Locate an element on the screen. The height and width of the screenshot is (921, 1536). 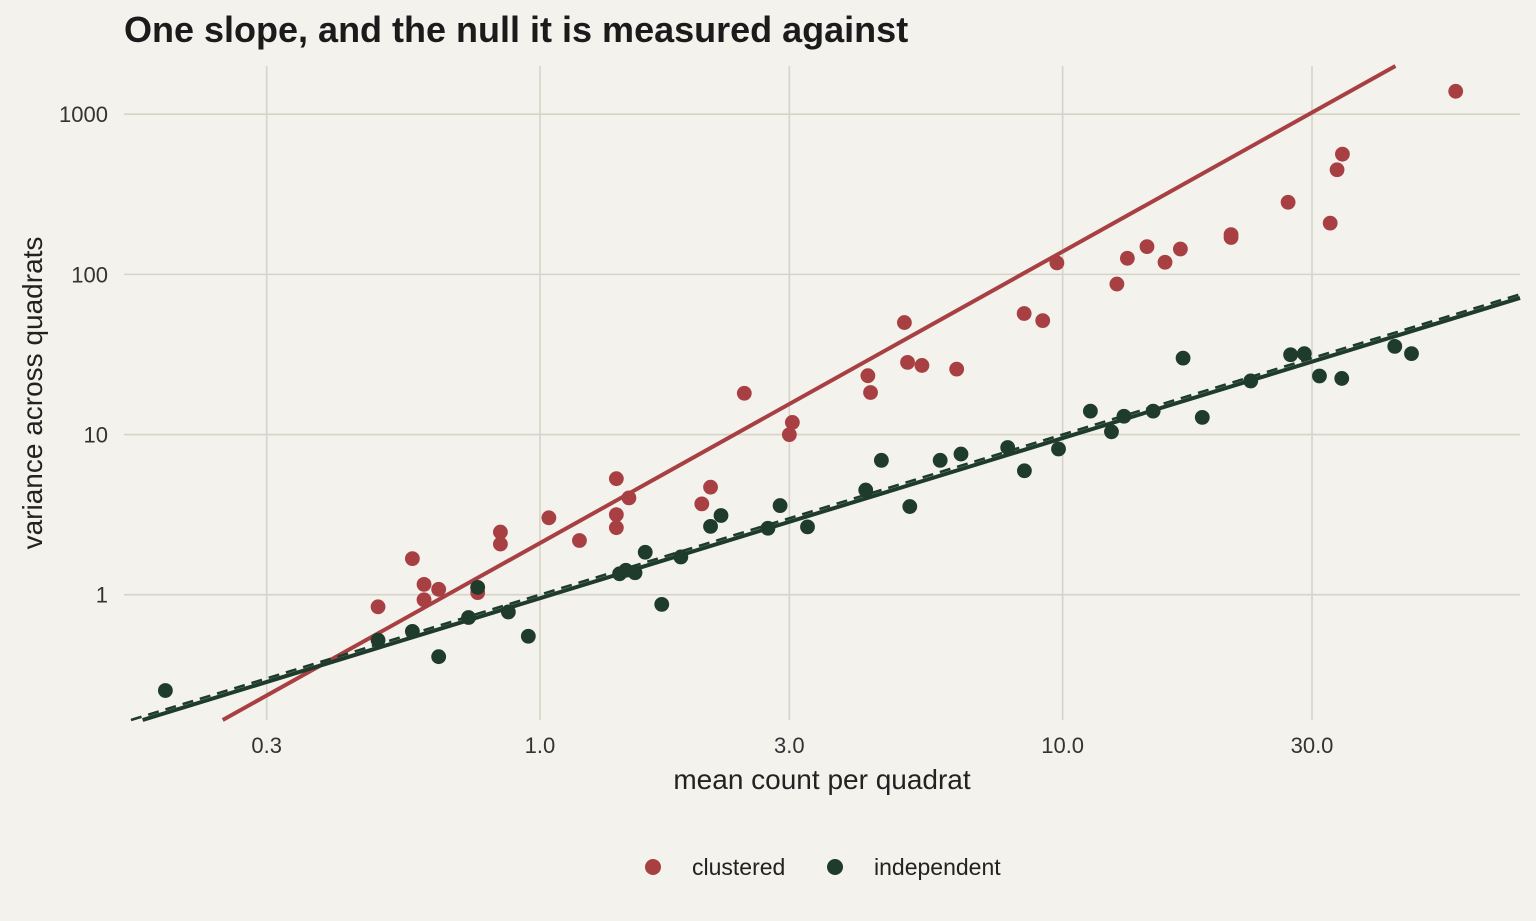
x-tick-label: 3.0 is located at coordinates (789, 745).